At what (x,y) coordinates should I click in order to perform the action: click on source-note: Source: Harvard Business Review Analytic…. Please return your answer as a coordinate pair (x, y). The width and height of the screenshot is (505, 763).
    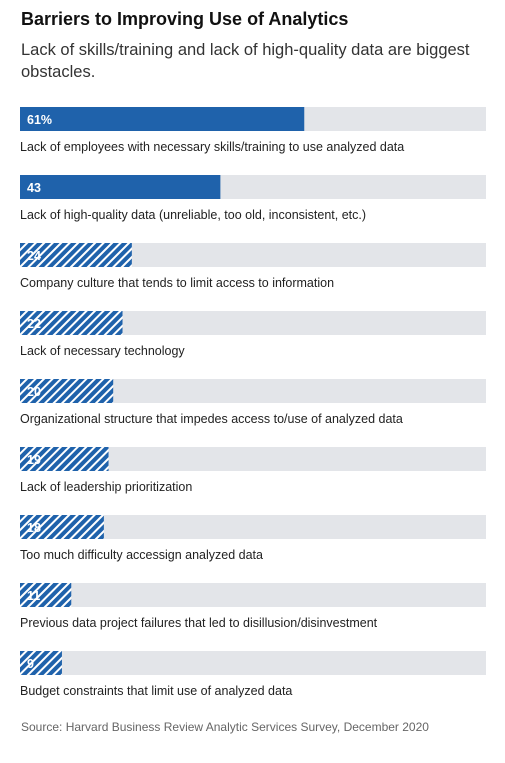
    Looking at the image, I should click on (225, 727).